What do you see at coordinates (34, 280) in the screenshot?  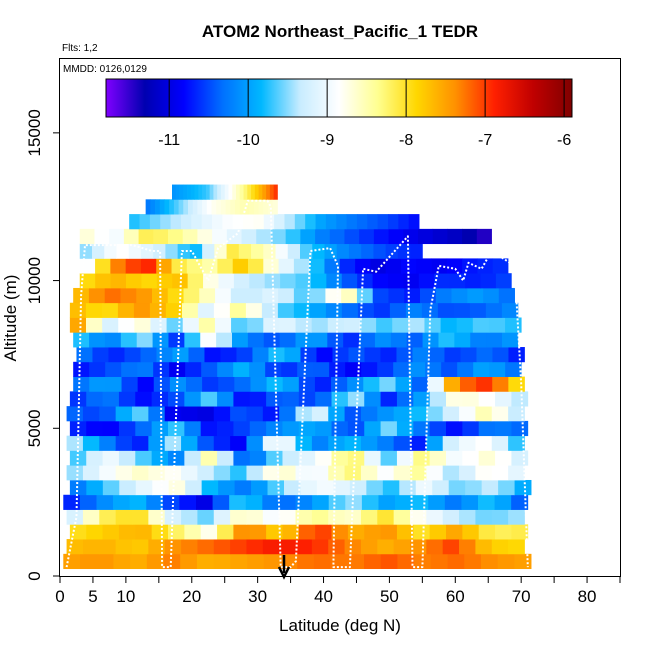 I see `y-tick-label: 10000` at bounding box center [34, 280].